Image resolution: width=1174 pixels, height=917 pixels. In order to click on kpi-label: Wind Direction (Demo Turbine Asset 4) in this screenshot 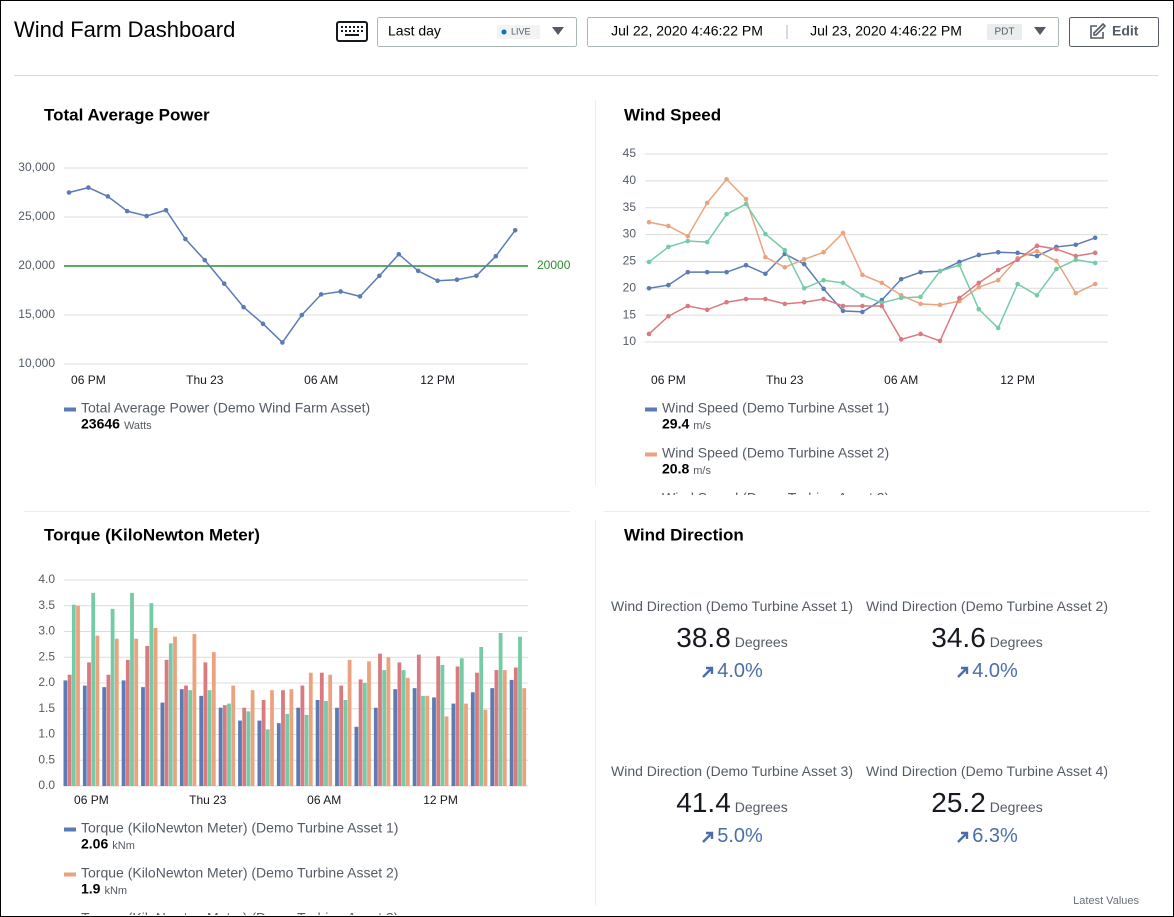, I will do `click(987, 771)`.